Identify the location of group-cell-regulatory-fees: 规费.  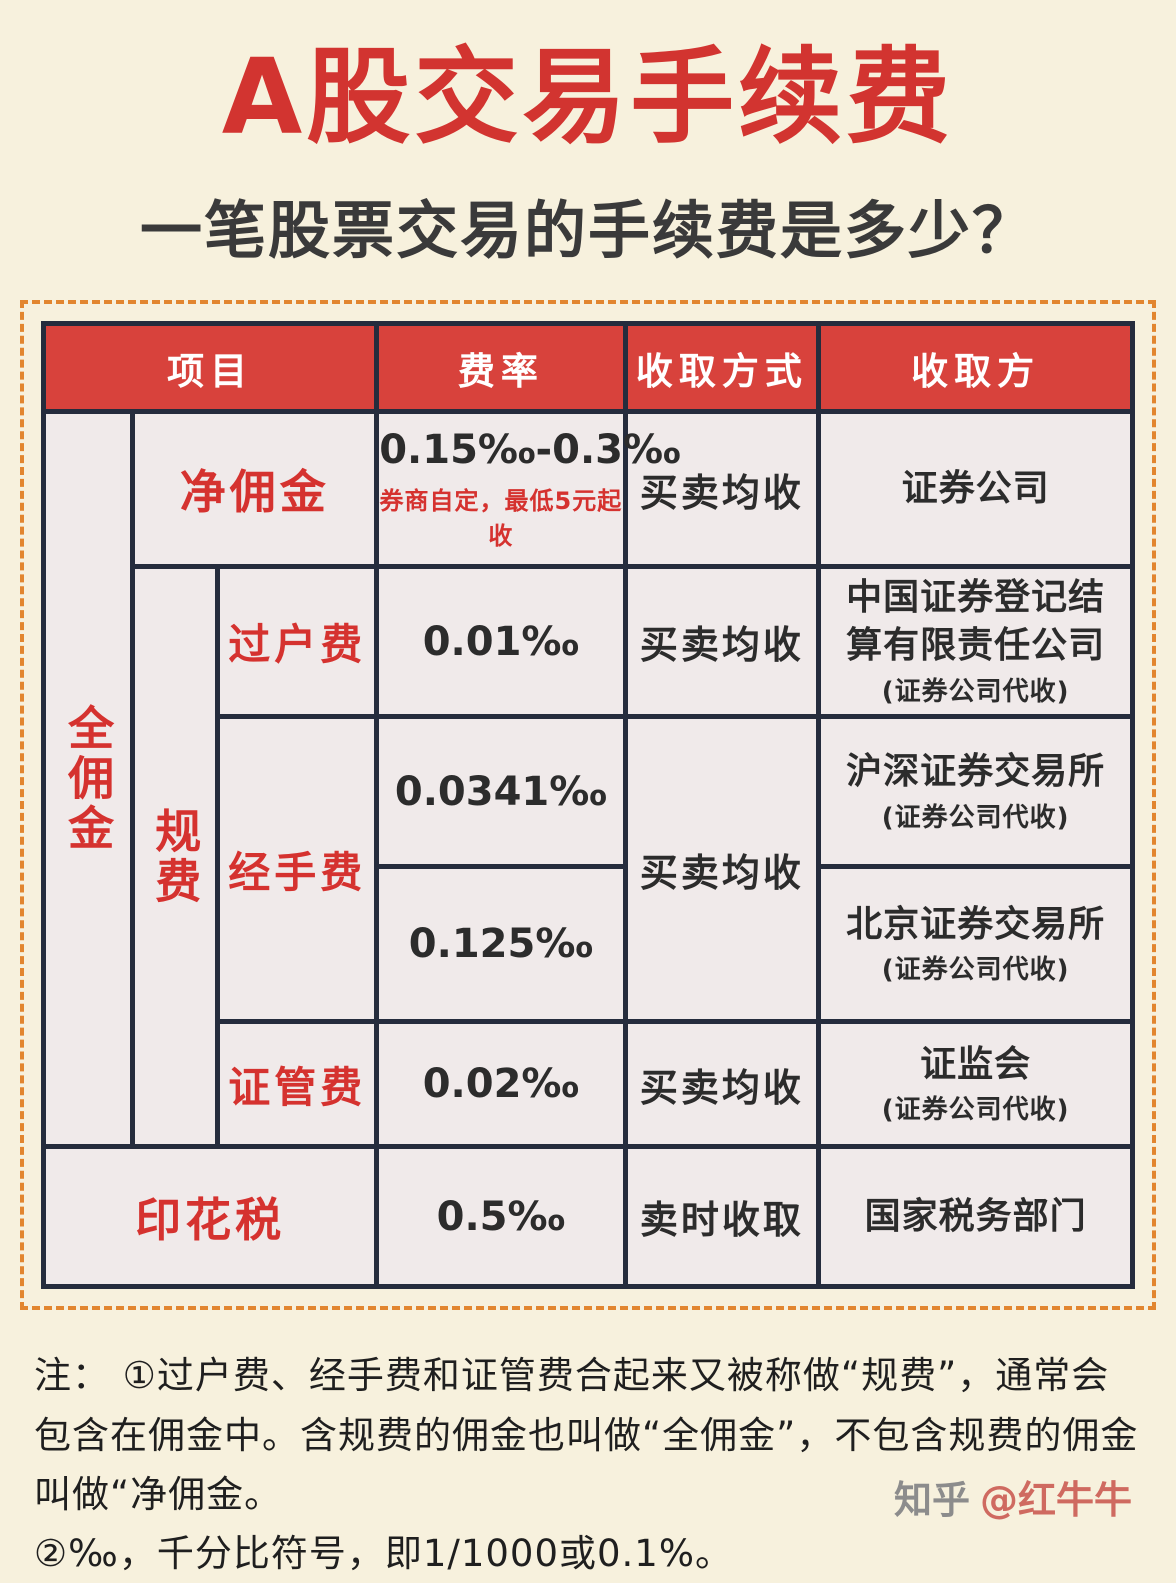
(175, 857).